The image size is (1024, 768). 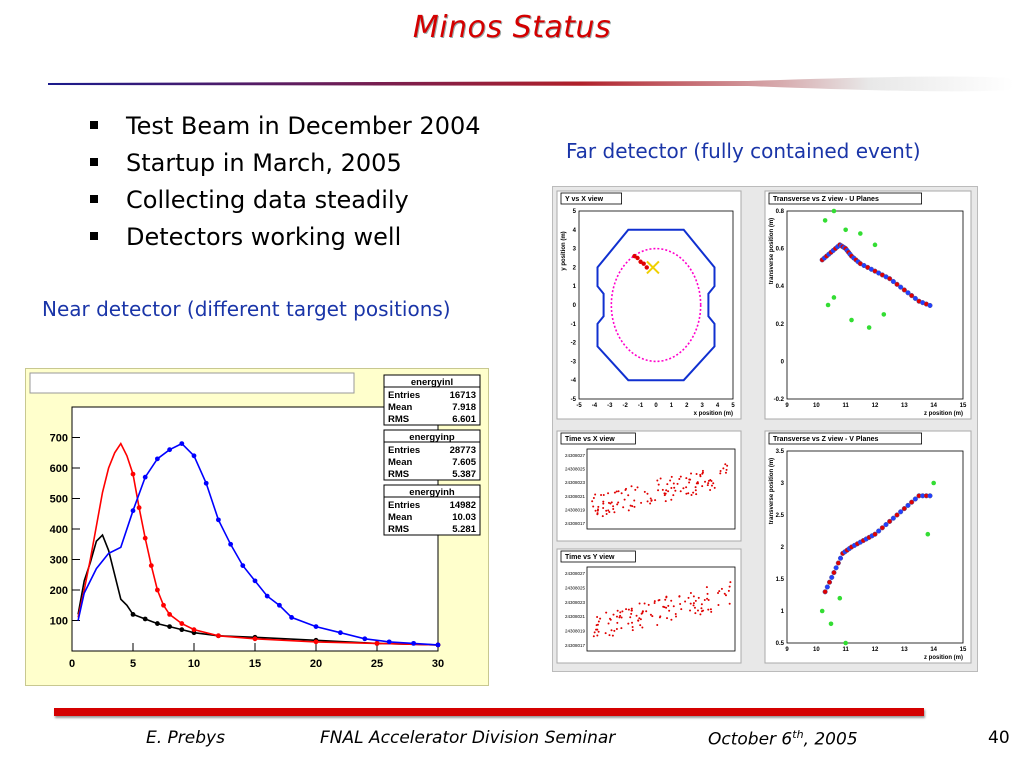 What do you see at coordinates (59, 469) in the screenshot?
I see `y-tick-label: 600` at bounding box center [59, 469].